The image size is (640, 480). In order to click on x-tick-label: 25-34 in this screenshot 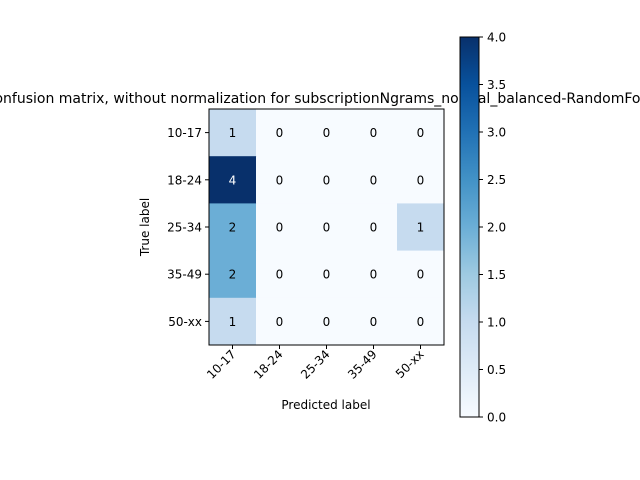, I will do `click(315, 364)`.